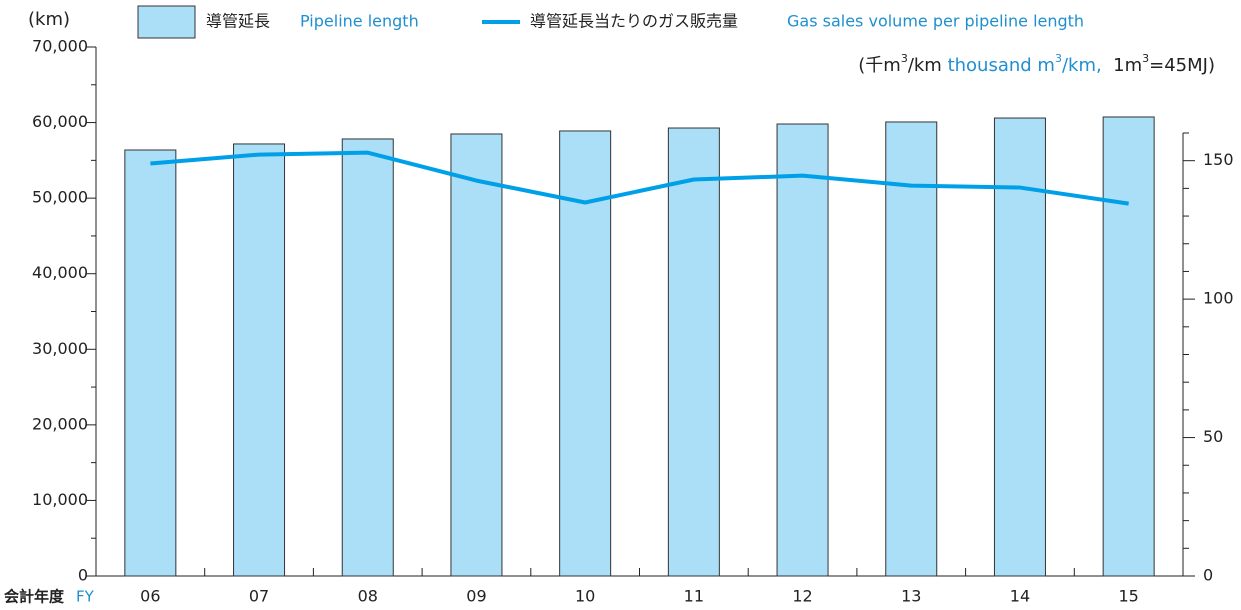  Describe the element at coordinates (359, 21) in the screenshot. I see `legend-label-en: Pipeline length` at that location.